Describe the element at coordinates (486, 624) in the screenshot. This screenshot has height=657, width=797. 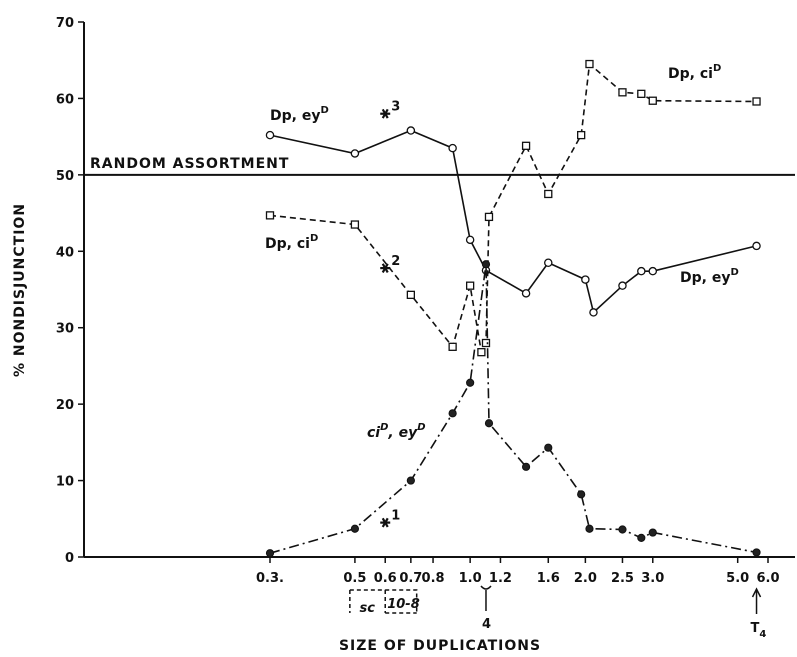
I see `label-4: 4` at that location.